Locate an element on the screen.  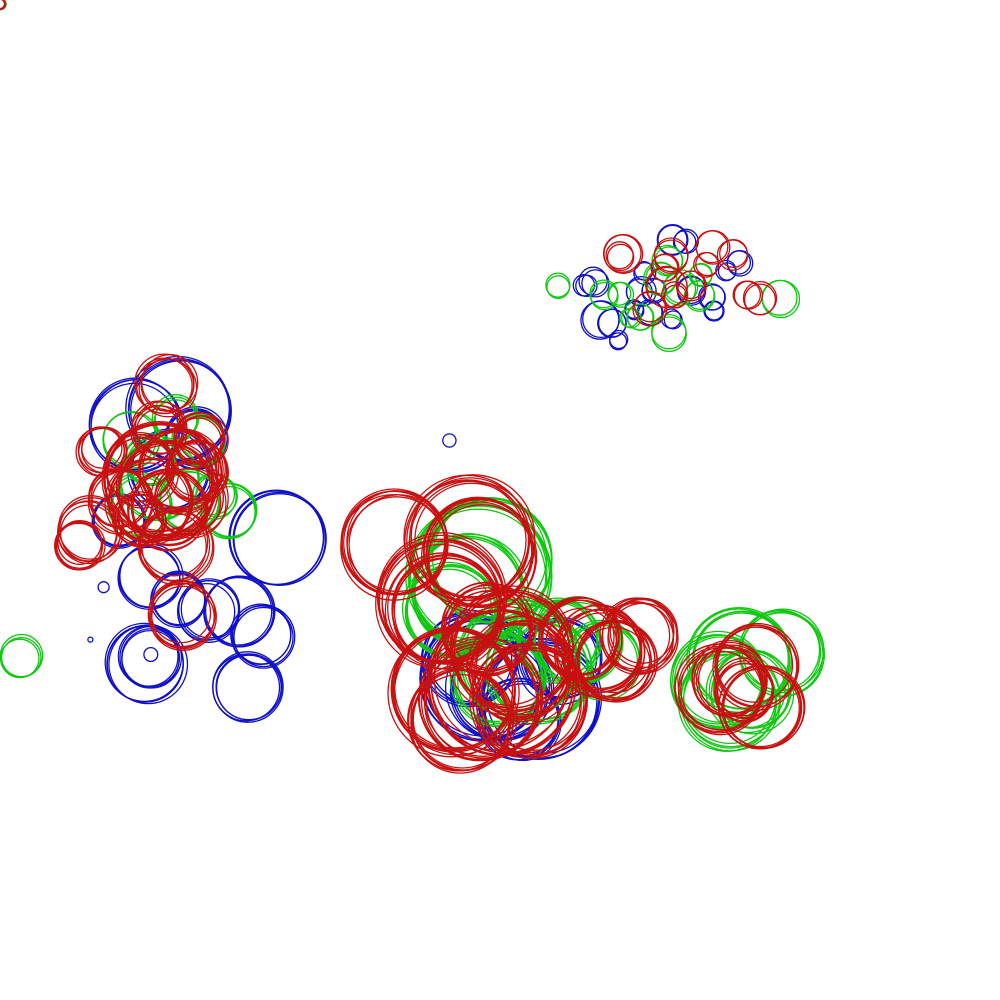
cluster-top-right is located at coordinates (673, 288).